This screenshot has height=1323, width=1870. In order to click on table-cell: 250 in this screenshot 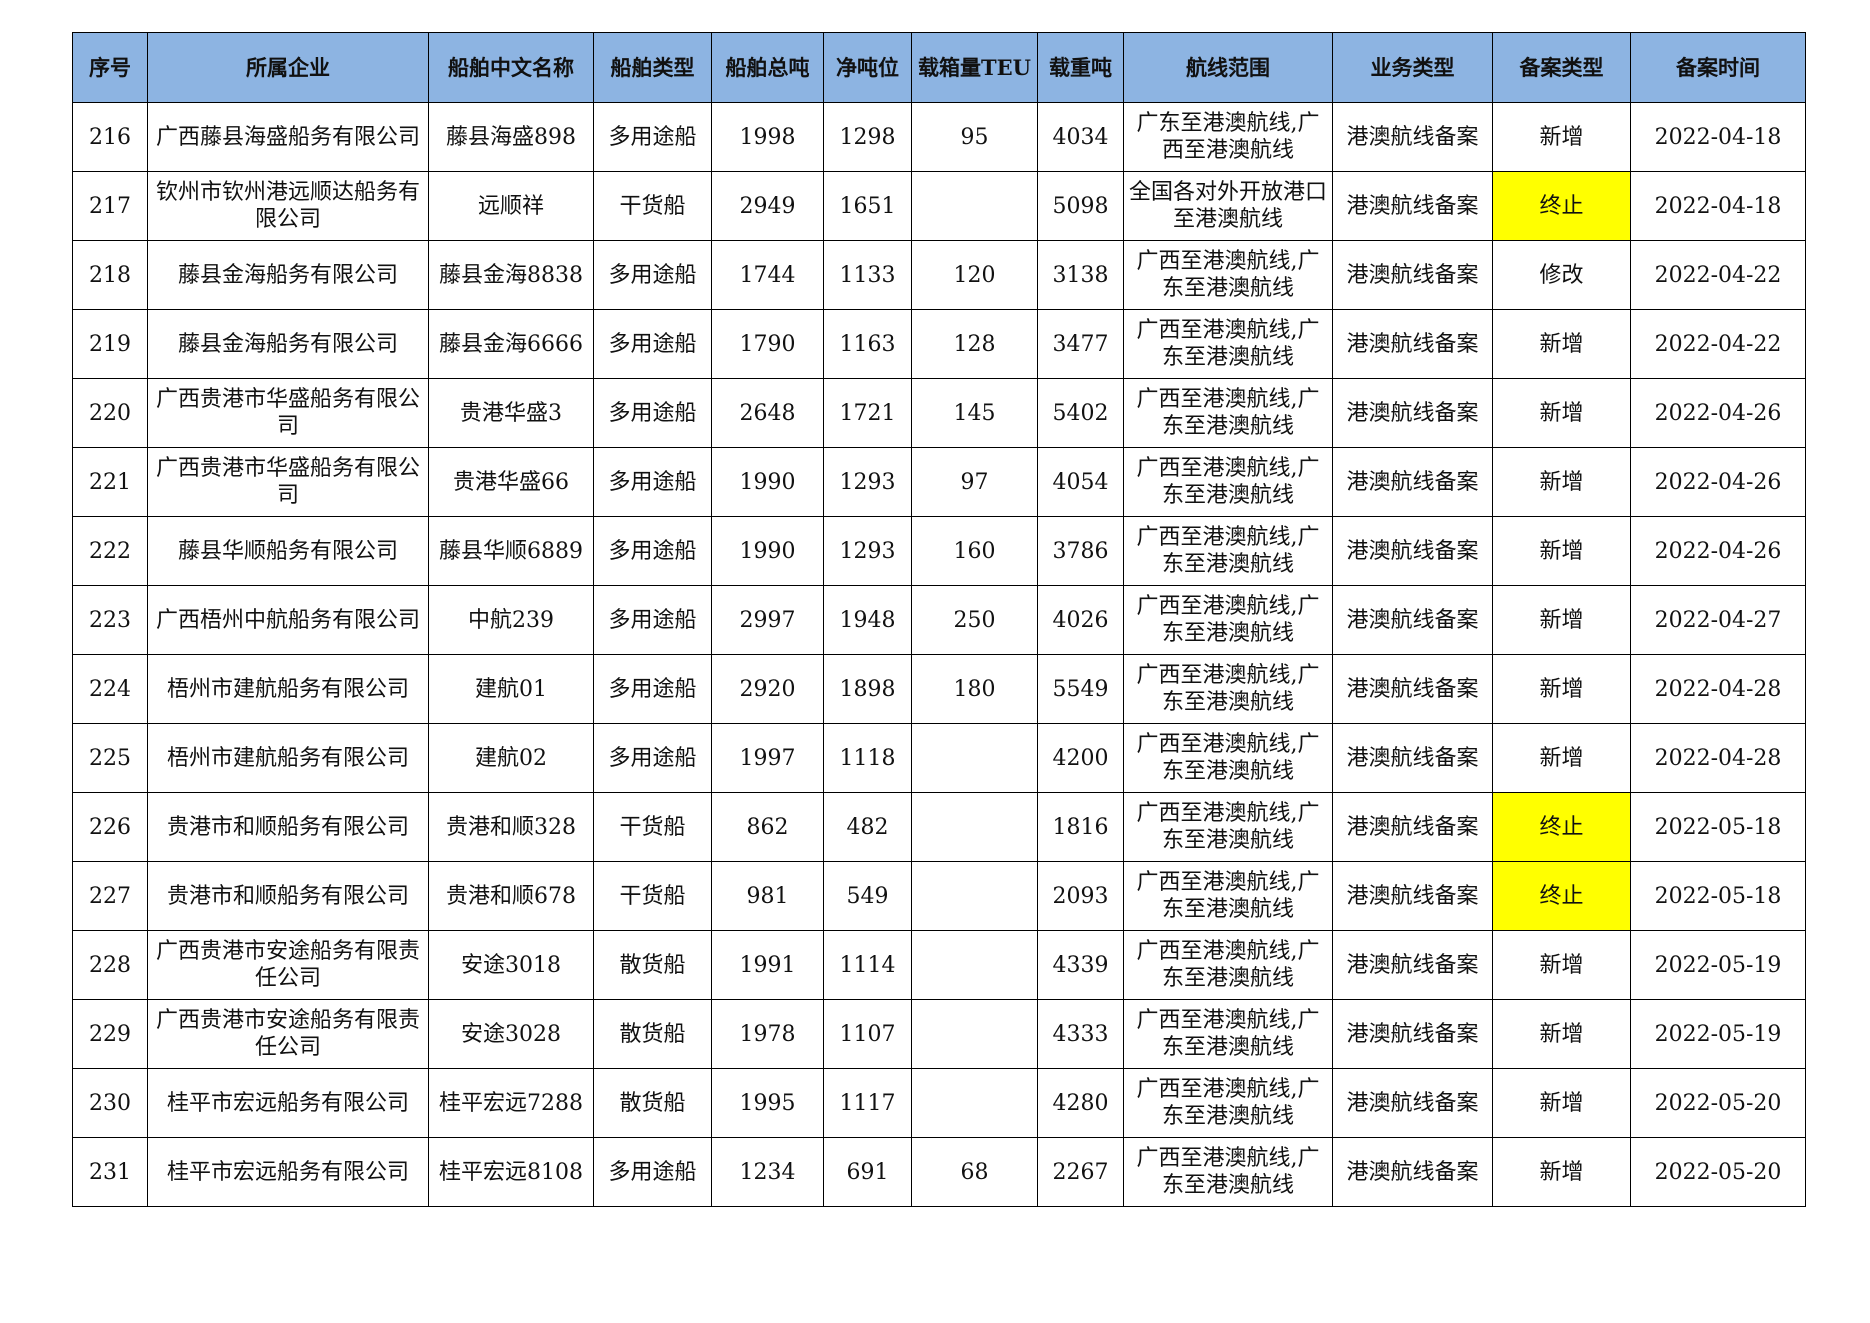, I will do `click(974, 620)`.